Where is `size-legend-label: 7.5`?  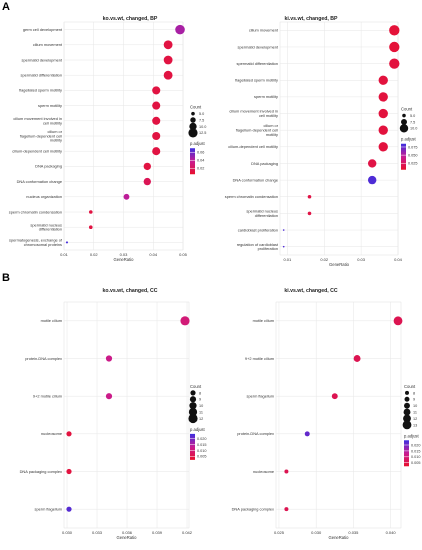 size-legend-label: 7.5 is located at coordinates (412, 122).